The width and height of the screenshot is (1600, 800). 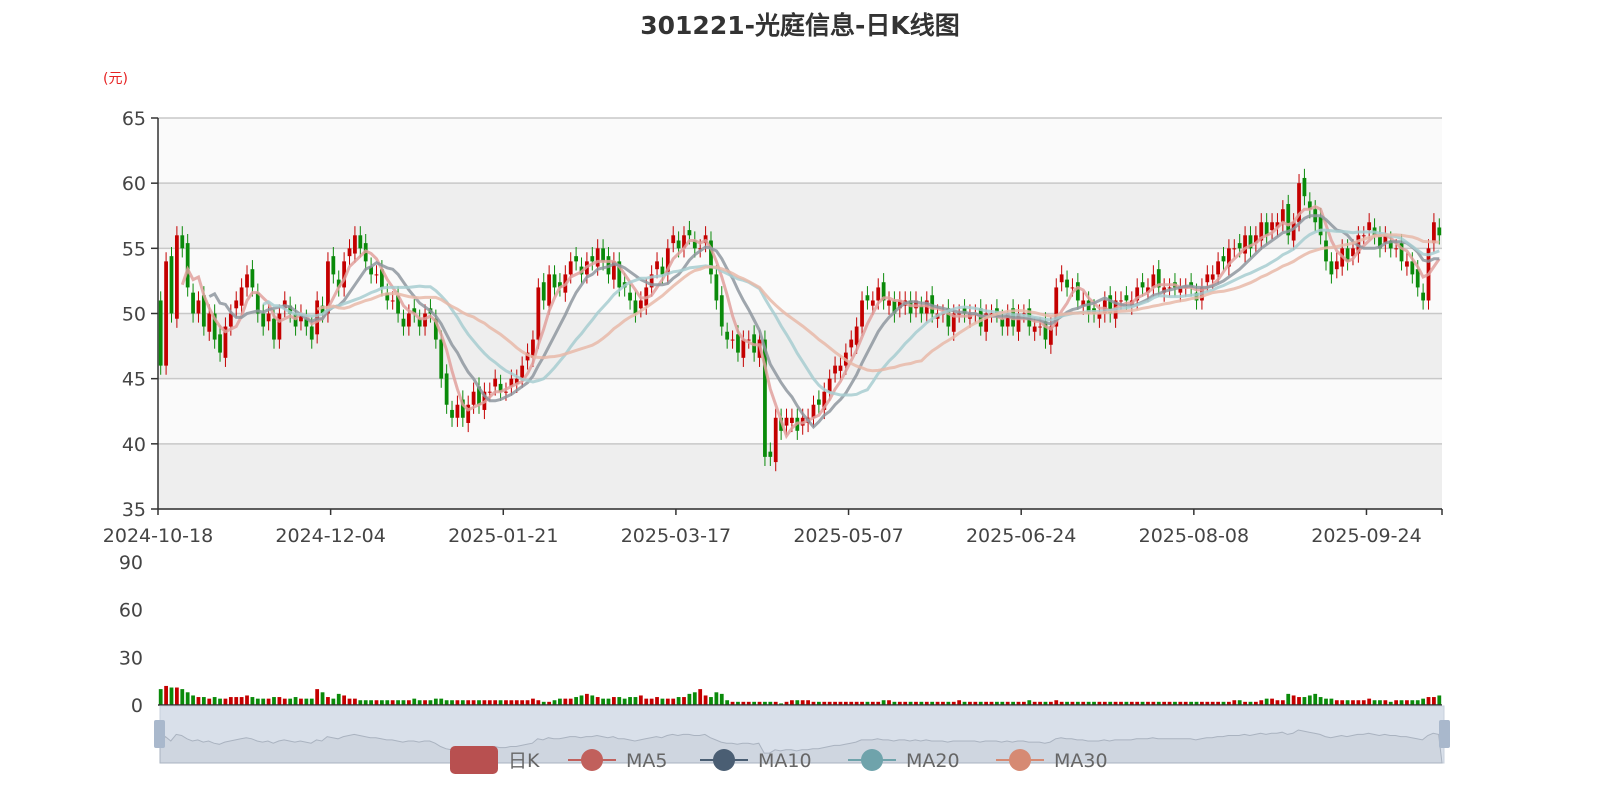 What do you see at coordinates (134, 510) in the screenshot?
I see `y-tick-label: 35` at bounding box center [134, 510].